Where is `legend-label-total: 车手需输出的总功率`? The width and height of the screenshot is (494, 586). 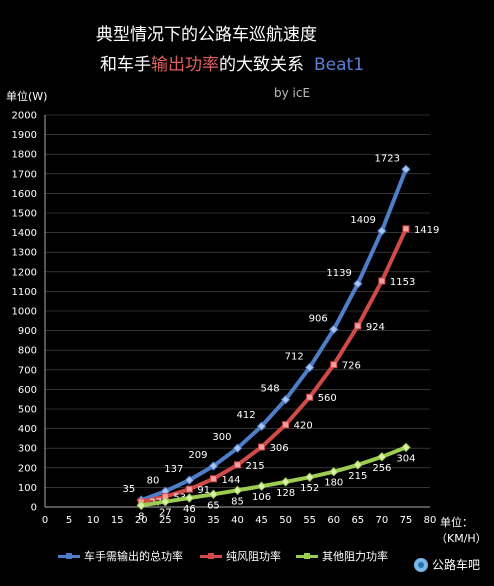 legend-label-total: 车手需输出的总功率 is located at coordinates (133, 556).